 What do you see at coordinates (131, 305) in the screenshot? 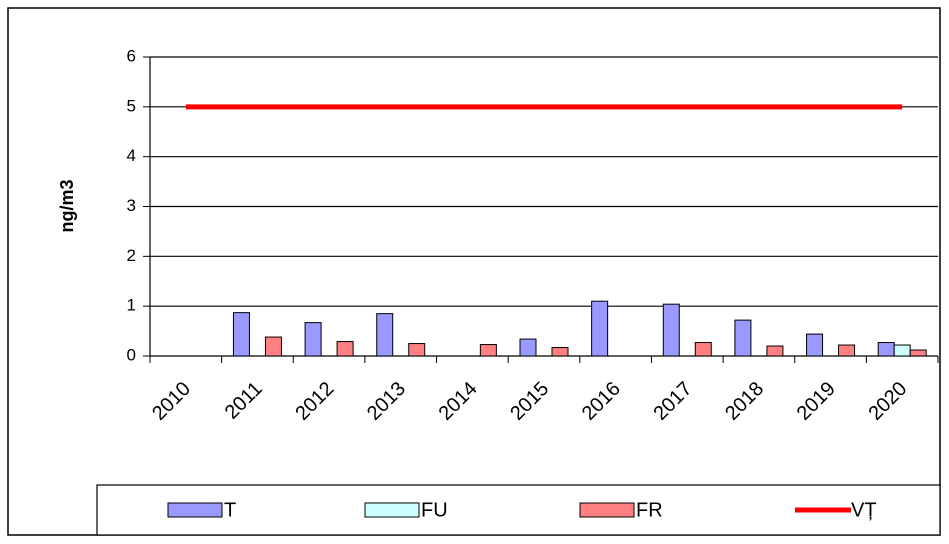
I see `y-tick-label: 1` at bounding box center [131, 305].